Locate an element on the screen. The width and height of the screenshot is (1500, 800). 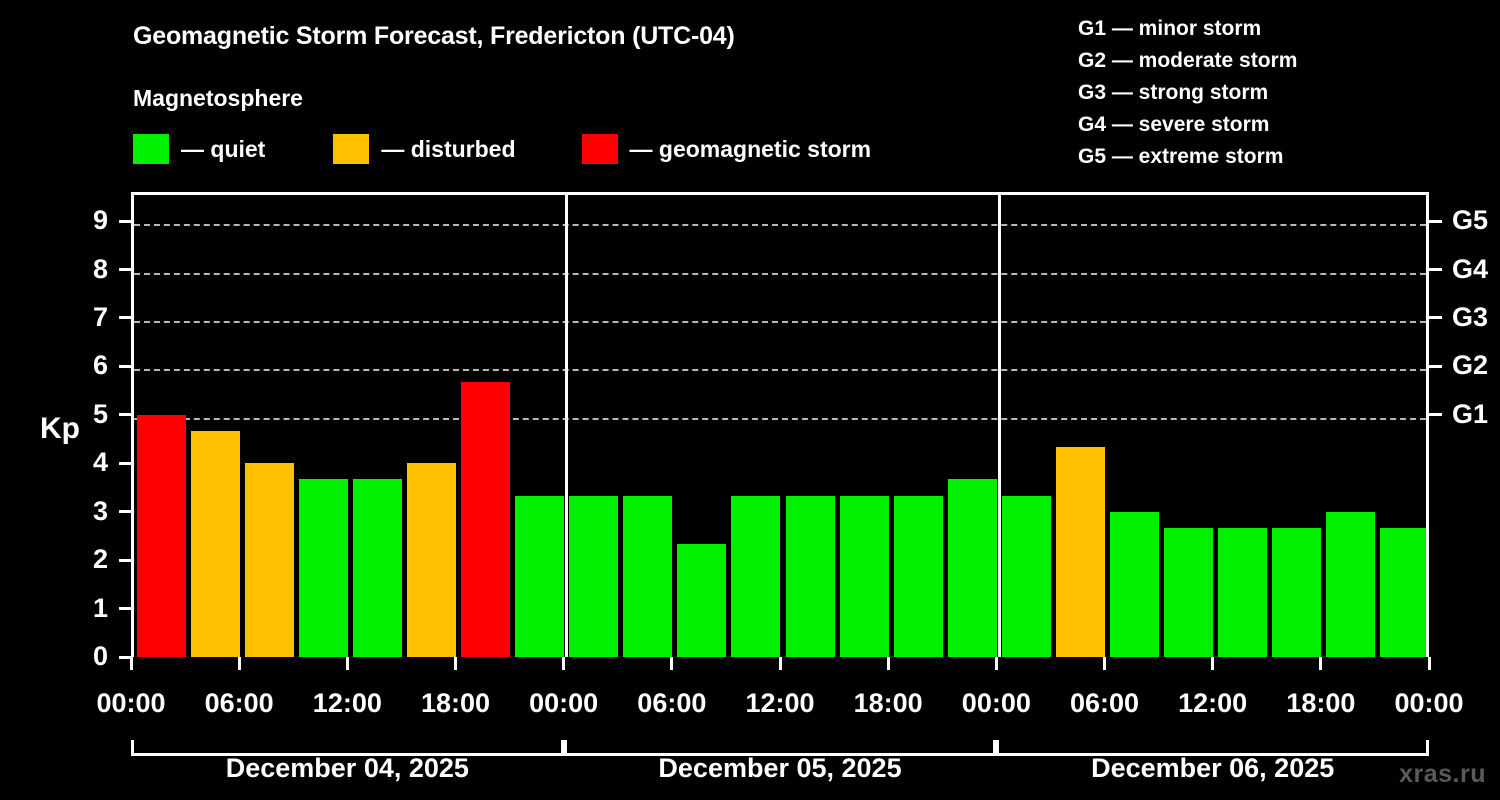
legend-item-disturbed: — disturbed is located at coordinates (424, 149).